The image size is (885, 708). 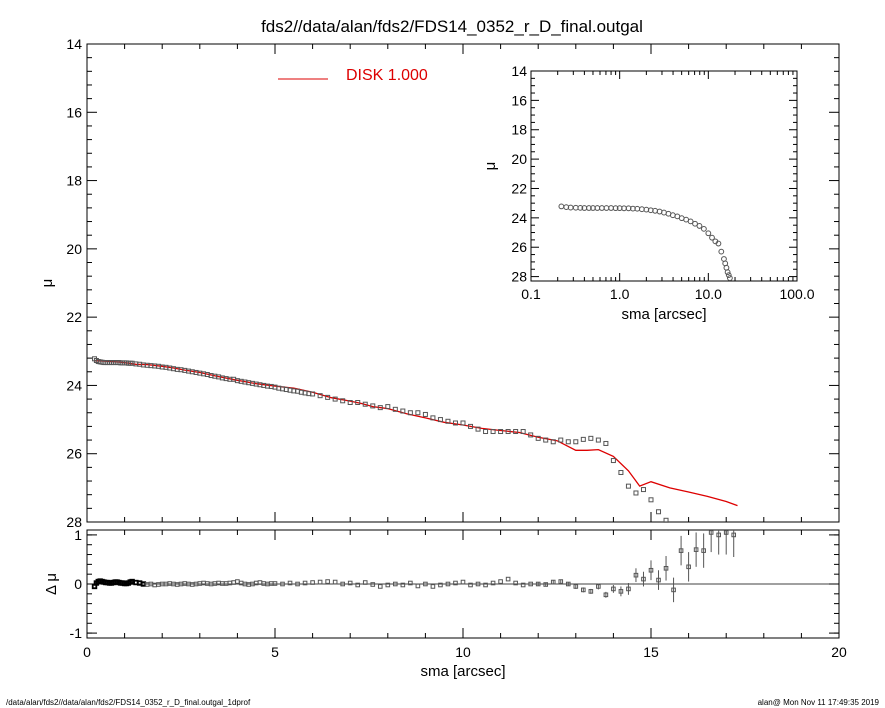 I want to click on inset-y-tick-label: 24, so click(x=519, y=218).